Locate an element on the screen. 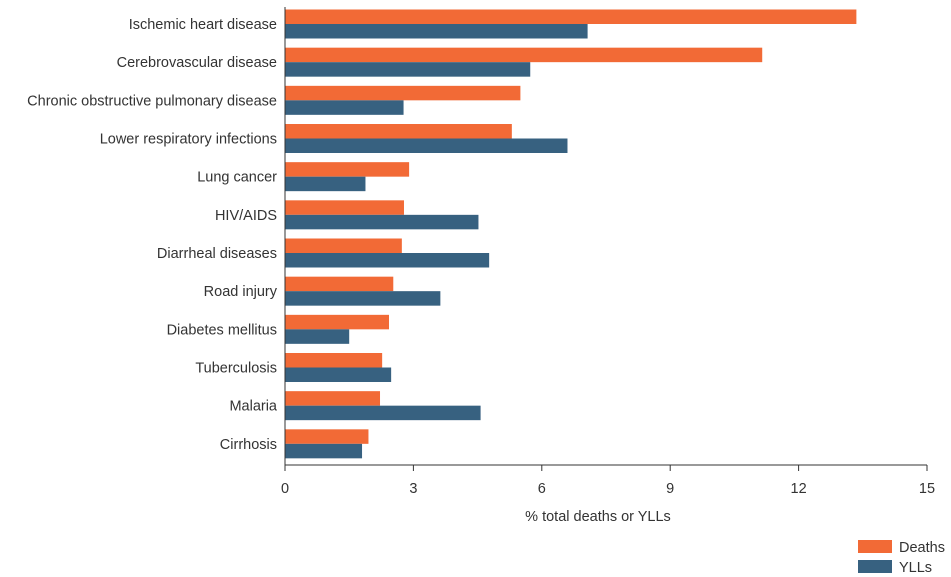 Image resolution: width=951 pixels, height=577 pixels. category-label: Lower respiratory infections is located at coordinates (188, 140).